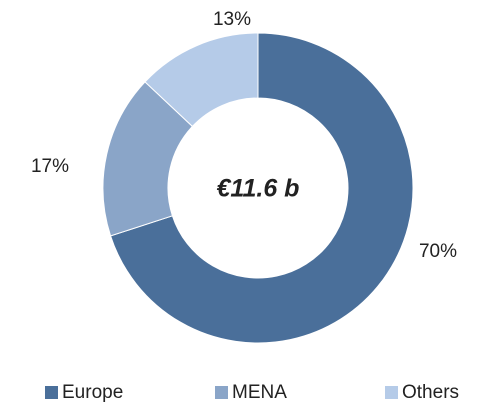 The width and height of the screenshot is (477, 407). I want to click on data-label: 13%, so click(232, 19).